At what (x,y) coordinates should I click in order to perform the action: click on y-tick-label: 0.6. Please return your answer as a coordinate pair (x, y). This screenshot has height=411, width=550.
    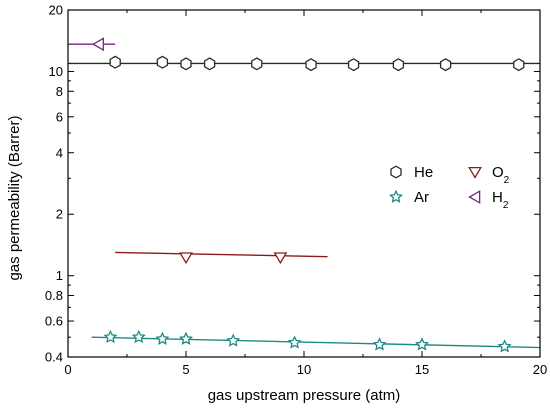
    Looking at the image, I should click on (54, 321).